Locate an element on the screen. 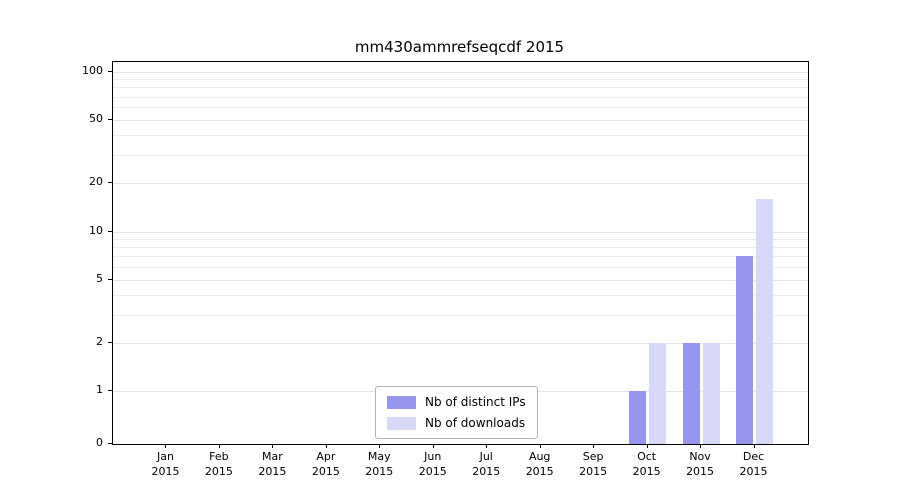 This screenshot has width=900, height=500. legend: Nb of distinct IPs Nb of downloads is located at coordinates (456, 412).